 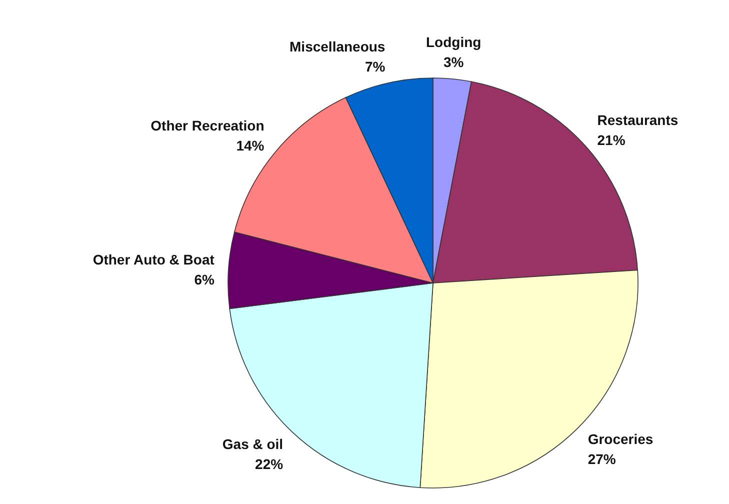 What do you see at coordinates (602, 458) in the screenshot?
I see `data-label: 27%` at bounding box center [602, 458].